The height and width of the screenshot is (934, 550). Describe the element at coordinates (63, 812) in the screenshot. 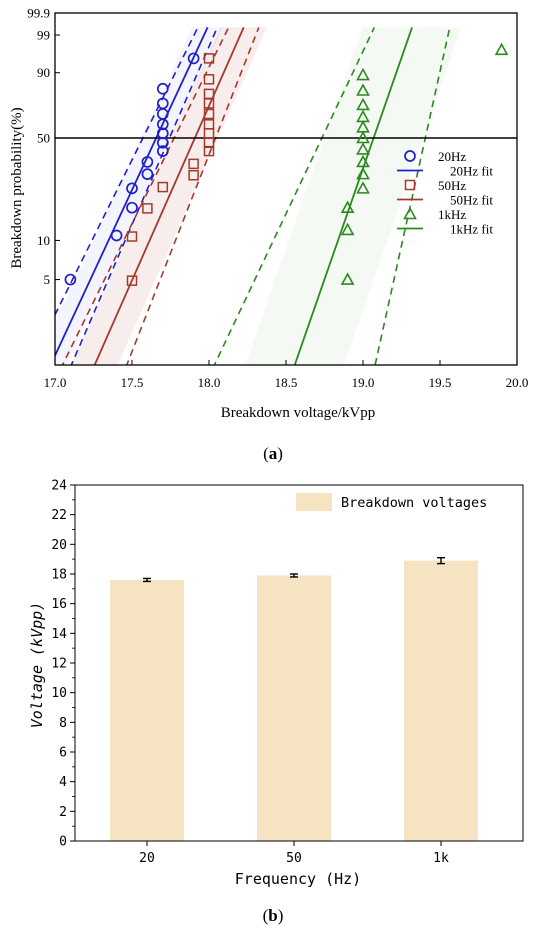

I see `y-tick-label: 2` at that location.